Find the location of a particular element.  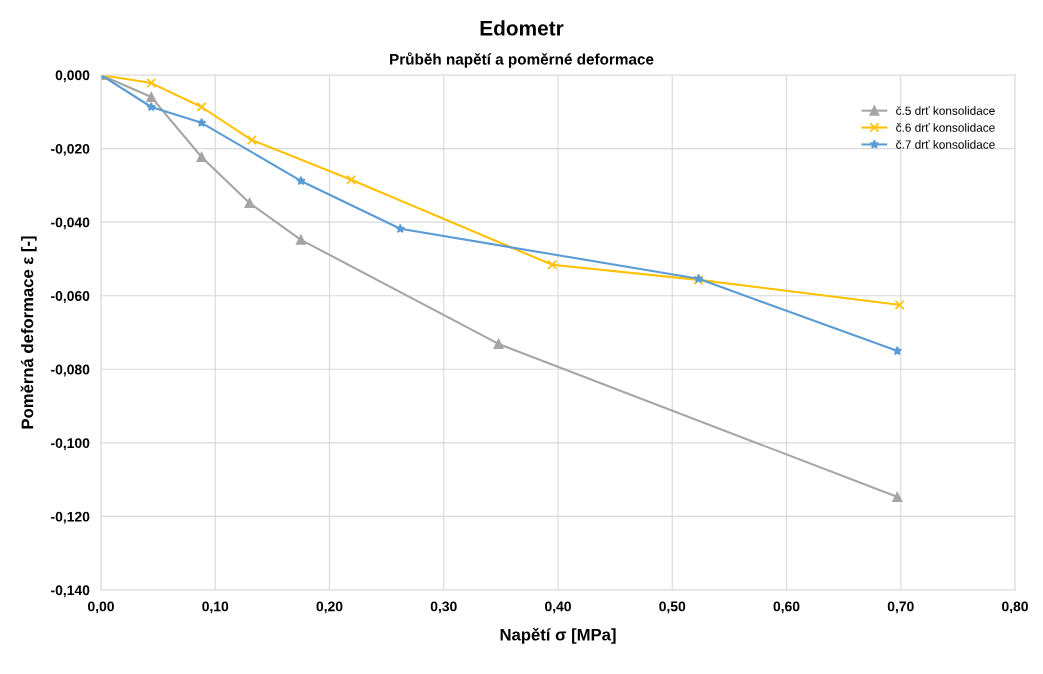

x-tick-label: 0,40 is located at coordinates (558, 607).